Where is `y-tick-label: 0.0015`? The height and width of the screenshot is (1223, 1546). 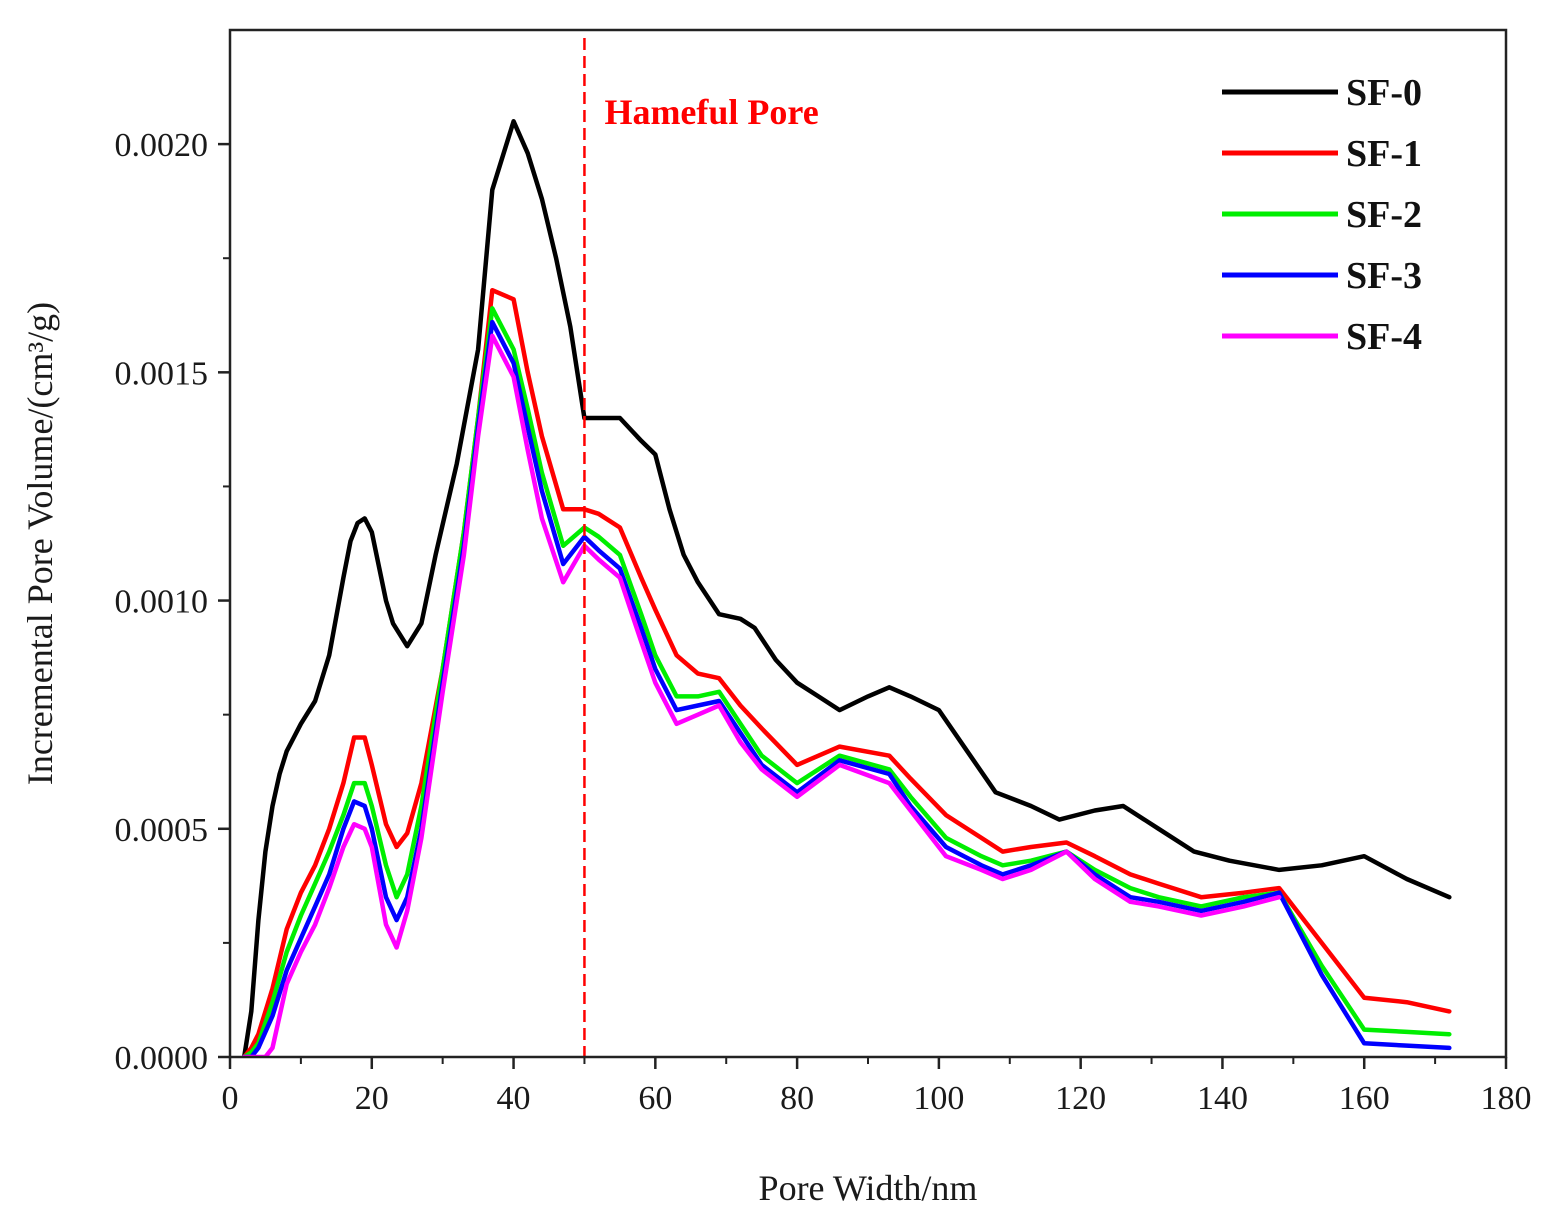
y-tick-label: 0.0015 is located at coordinates (162, 373).